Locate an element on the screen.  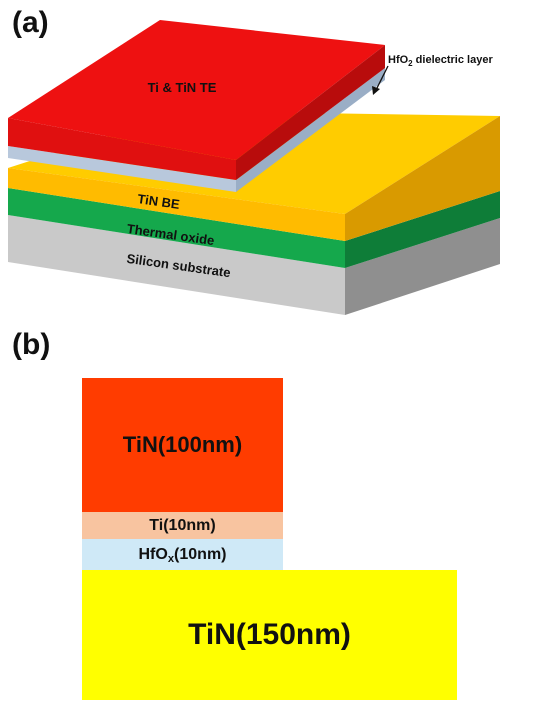
tin-bottom-layer: TiN(150nm) is located at coordinates (269, 635).